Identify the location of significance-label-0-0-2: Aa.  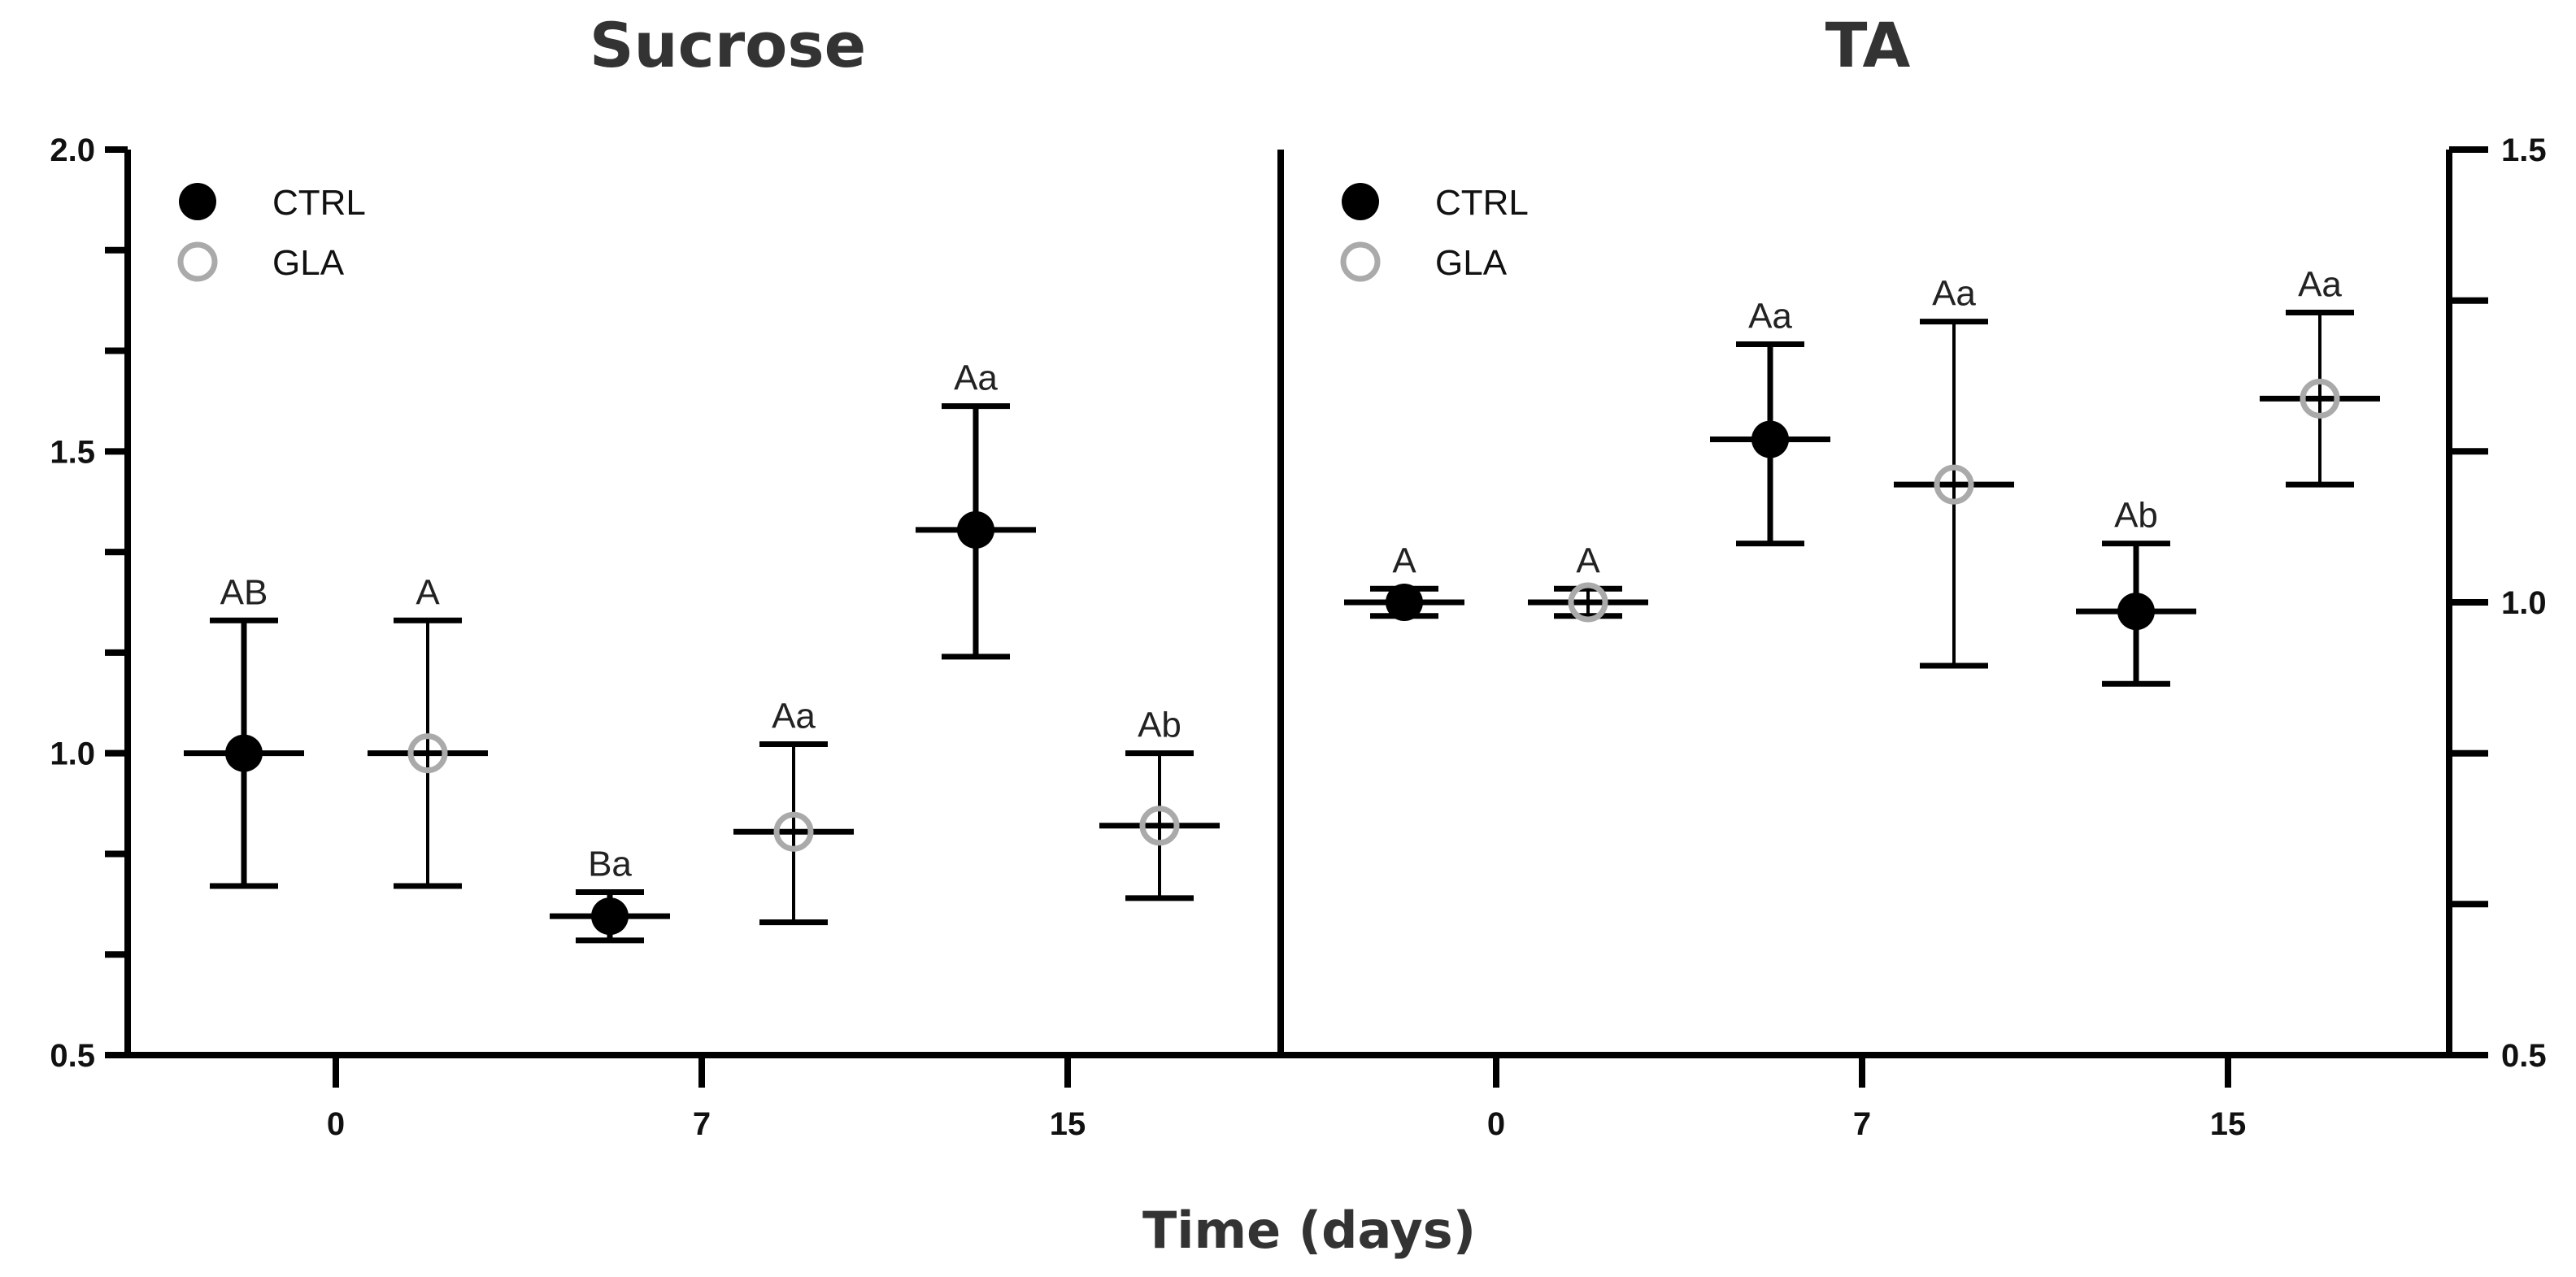
(976, 378).